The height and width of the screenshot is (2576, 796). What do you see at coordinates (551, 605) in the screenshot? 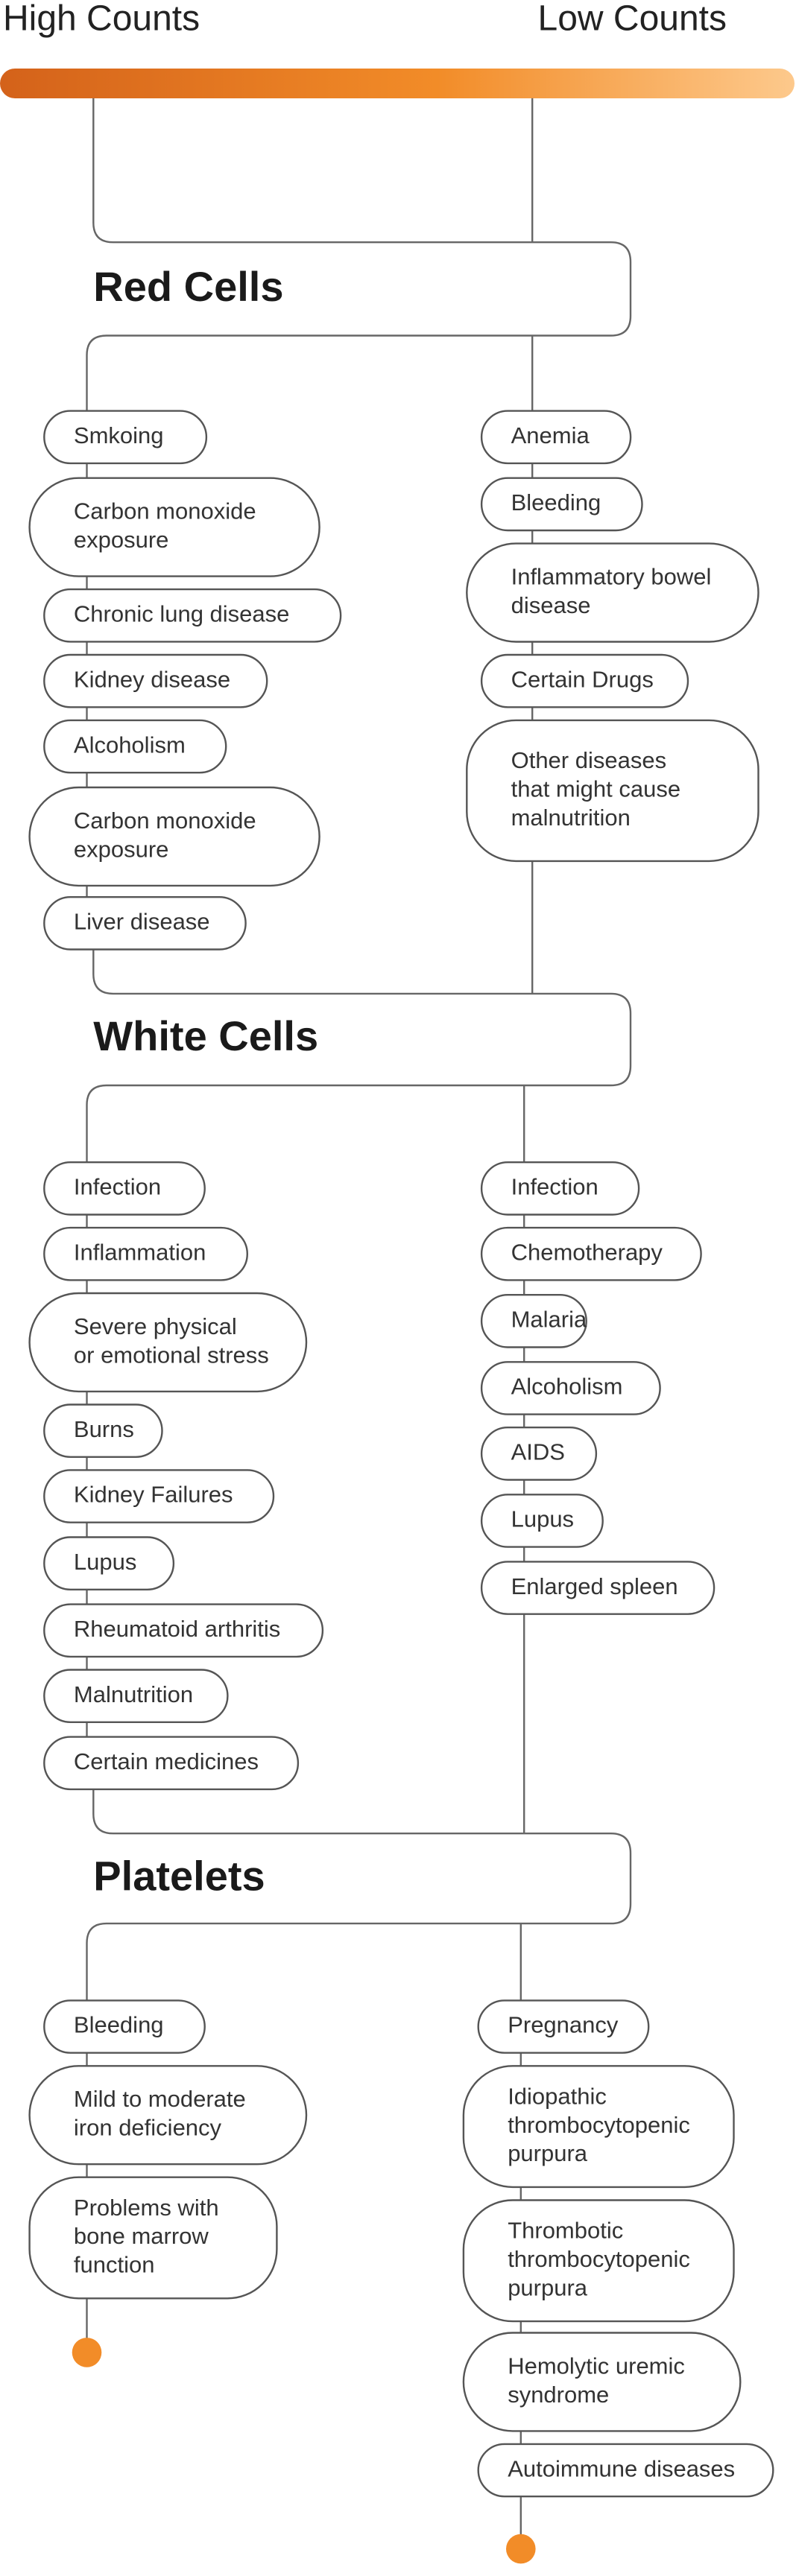
I see `condition-label: disease` at bounding box center [551, 605].